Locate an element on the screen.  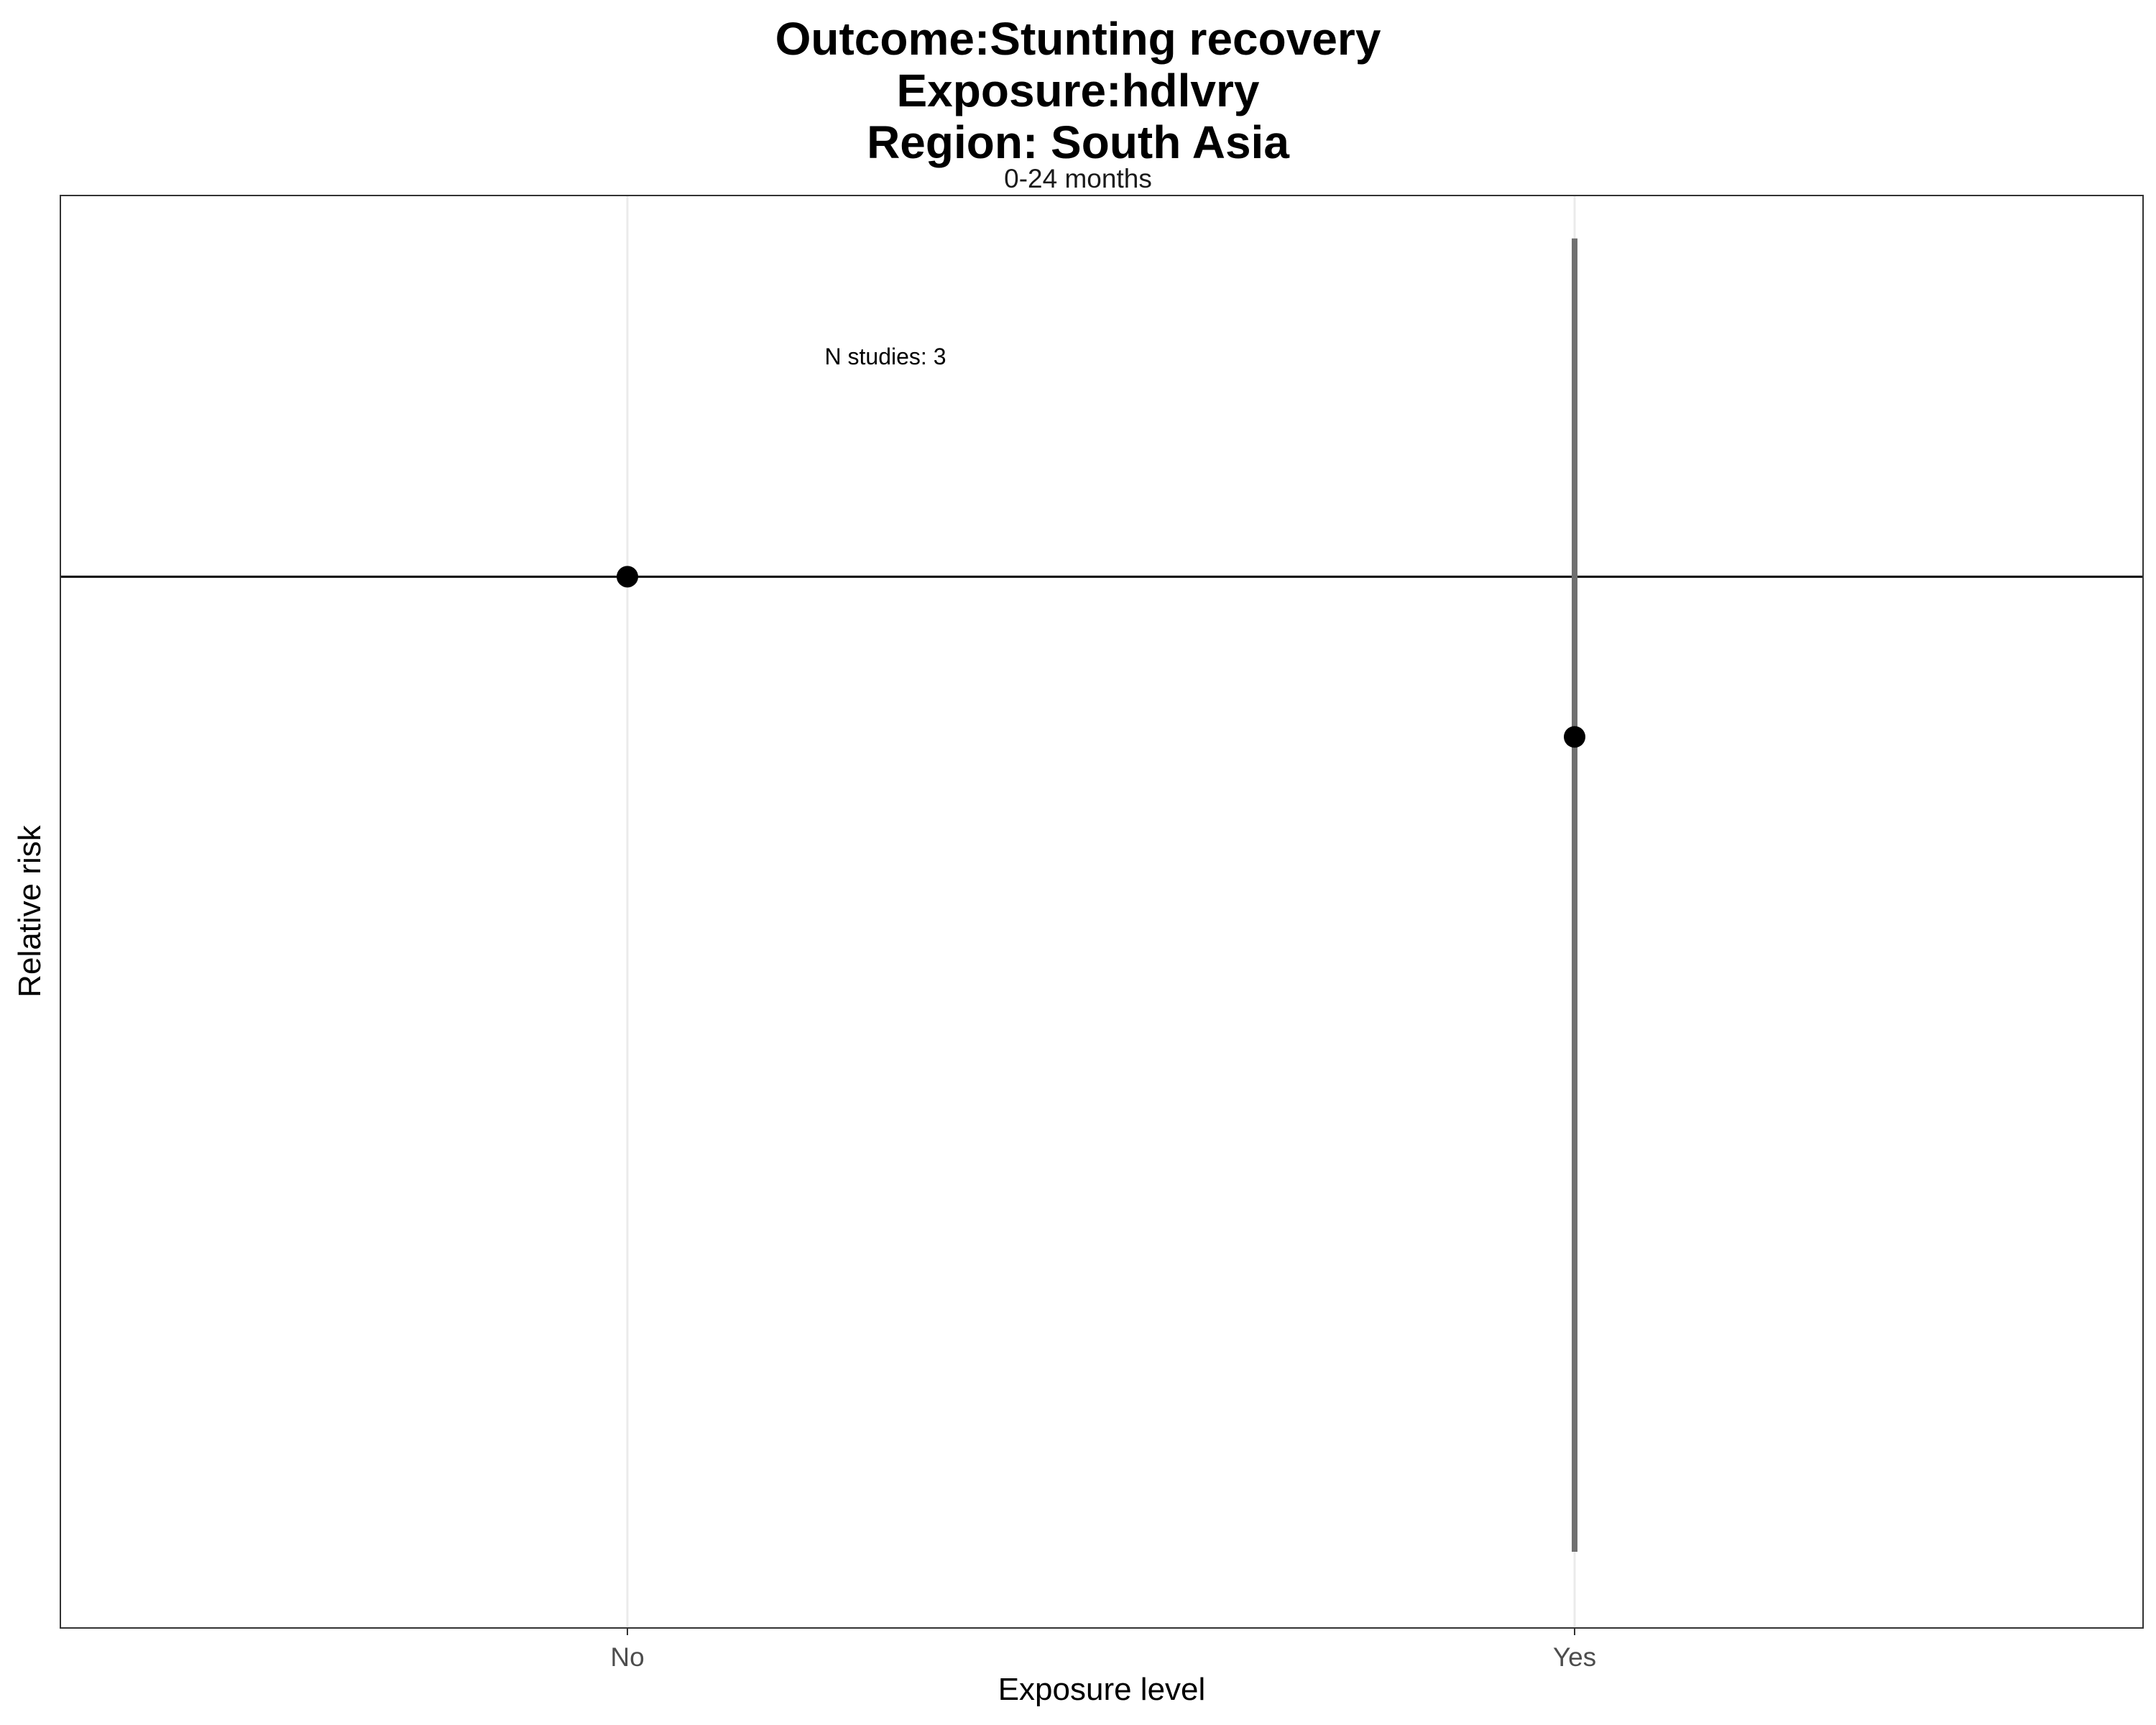
title-exposure: Exposure:hdlvry is located at coordinates (1078, 90).